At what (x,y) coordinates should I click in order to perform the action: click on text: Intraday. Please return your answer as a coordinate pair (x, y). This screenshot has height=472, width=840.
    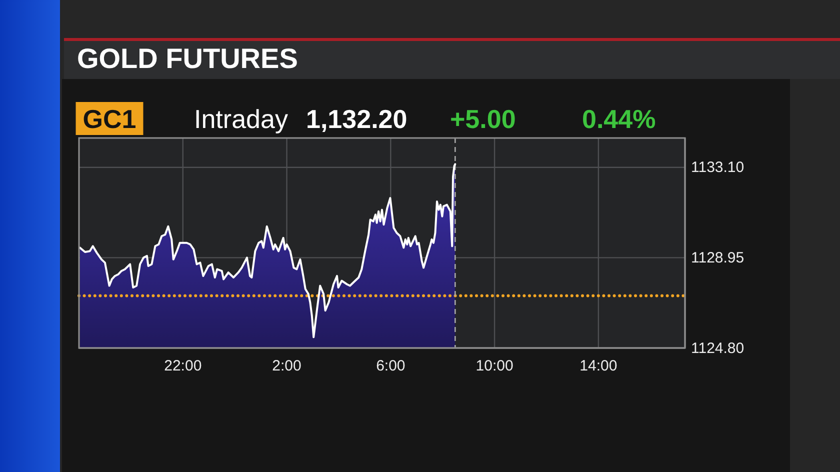
    Looking at the image, I should click on (241, 119).